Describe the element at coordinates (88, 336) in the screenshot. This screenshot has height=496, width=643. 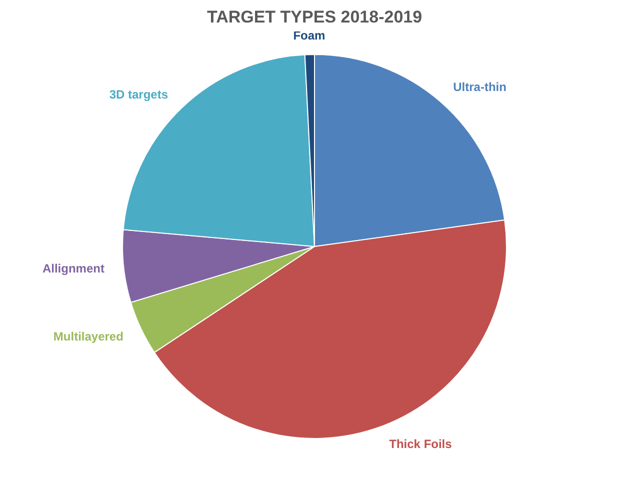
I see `slice-label: Multilayered` at that location.